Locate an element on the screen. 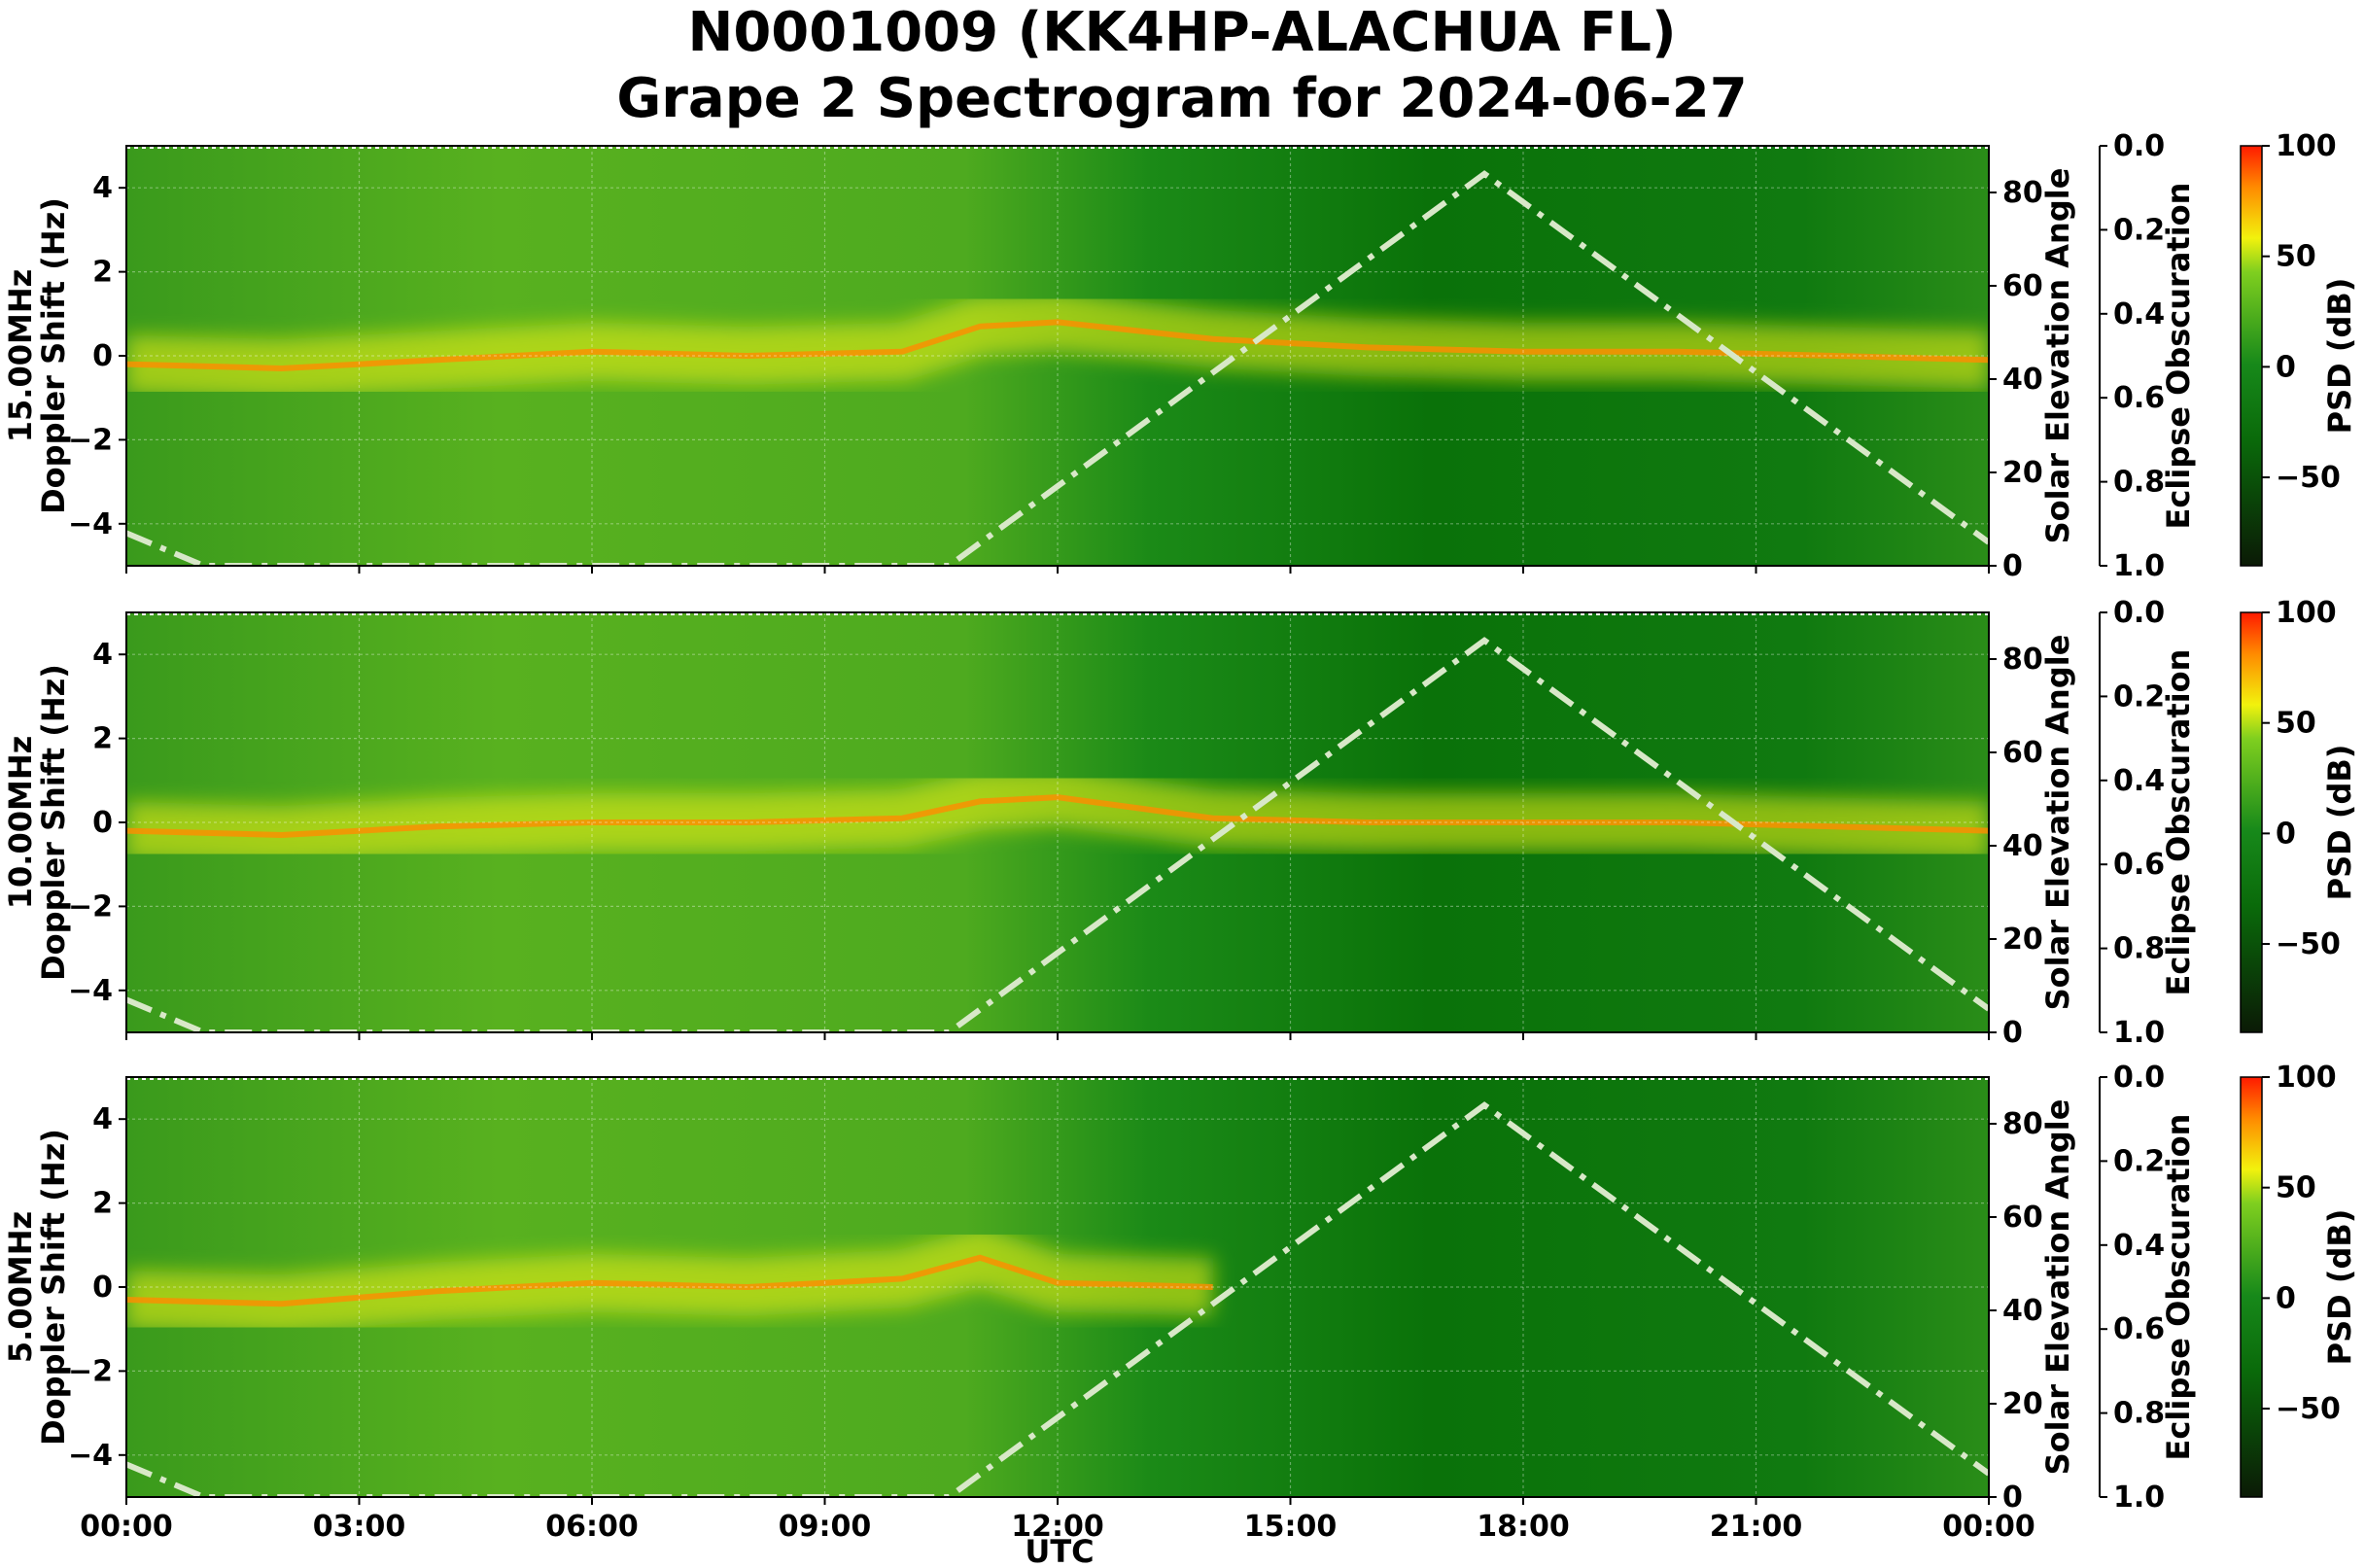 The width and height of the screenshot is (2365, 1568). x-tick-label: 15:00 is located at coordinates (1291, 1527).